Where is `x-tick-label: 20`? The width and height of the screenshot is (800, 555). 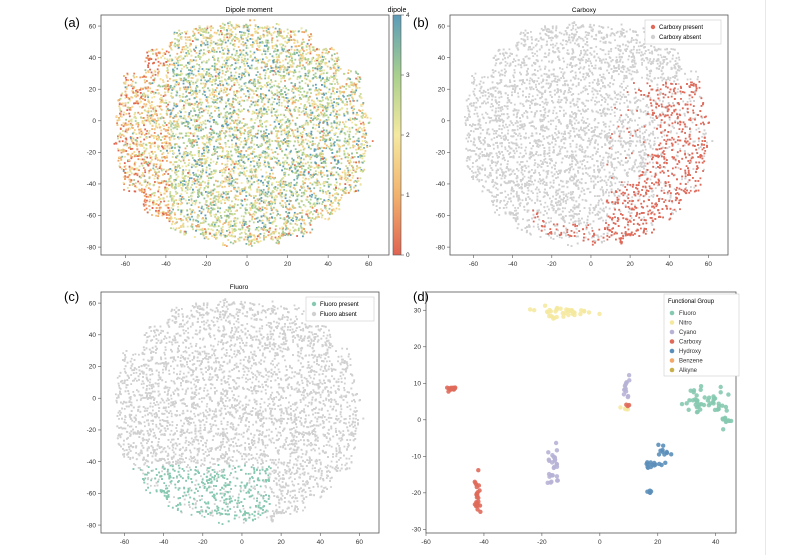
x-tick-label: 20 is located at coordinates (288, 264).